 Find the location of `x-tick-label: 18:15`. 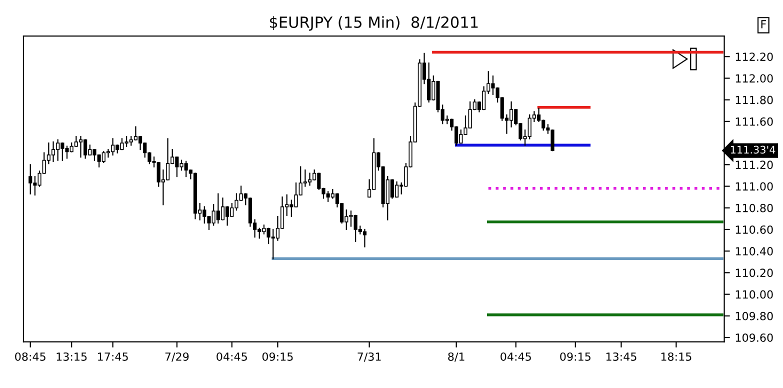

x-tick-label: 18:15 is located at coordinates (676, 356).